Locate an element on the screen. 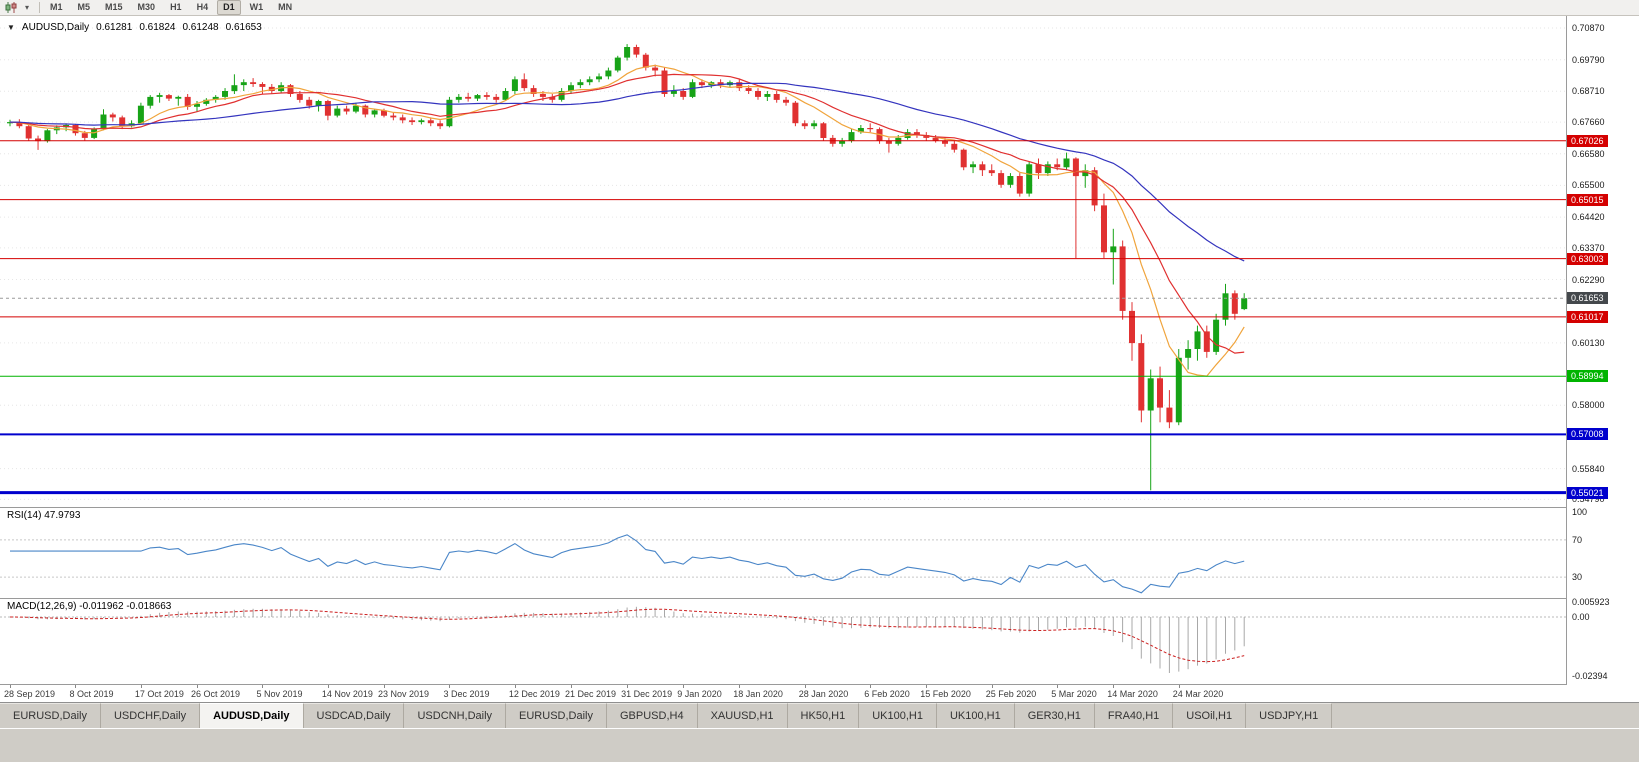 This screenshot has width=1639, height=762. rsi-tick-label: 100 is located at coordinates (1580, 512).